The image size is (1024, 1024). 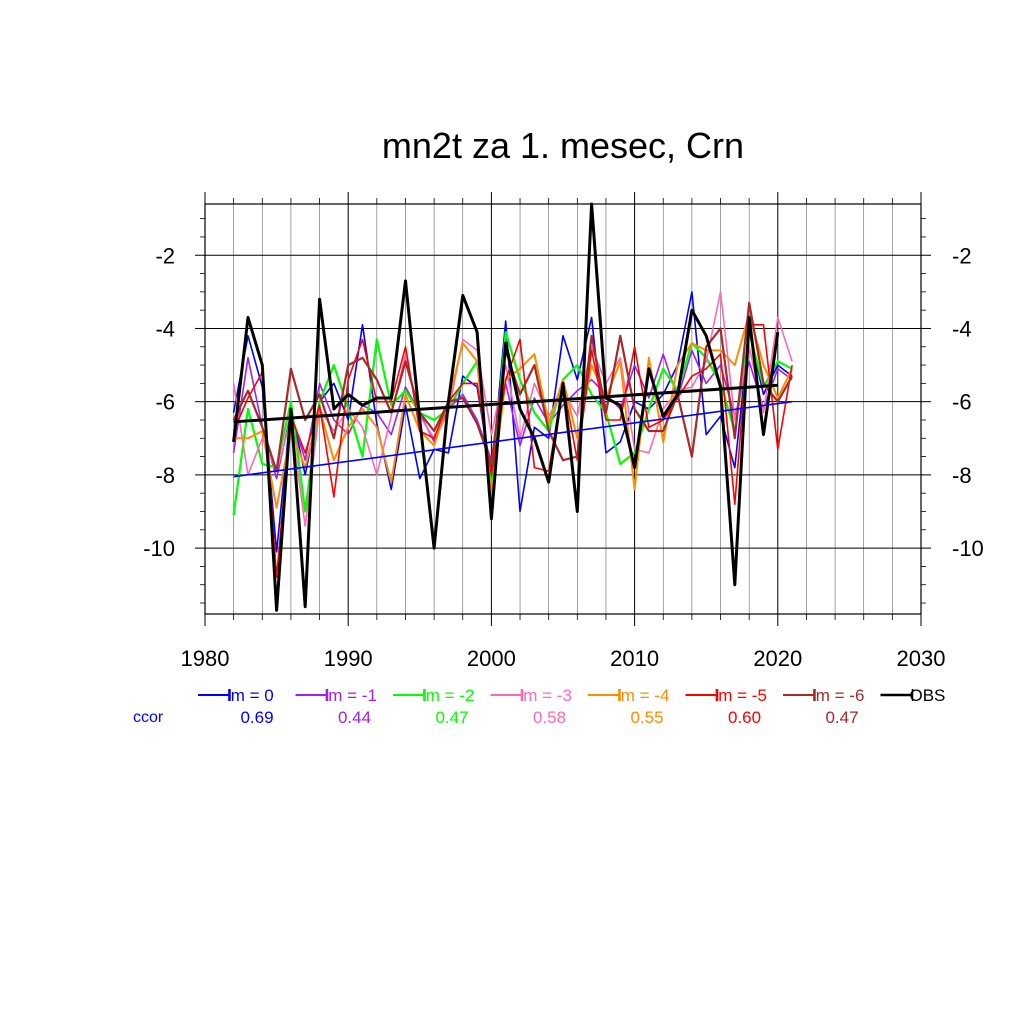 What do you see at coordinates (962, 475) in the screenshot?
I see `y-tick-label-right: -8` at bounding box center [962, 475].